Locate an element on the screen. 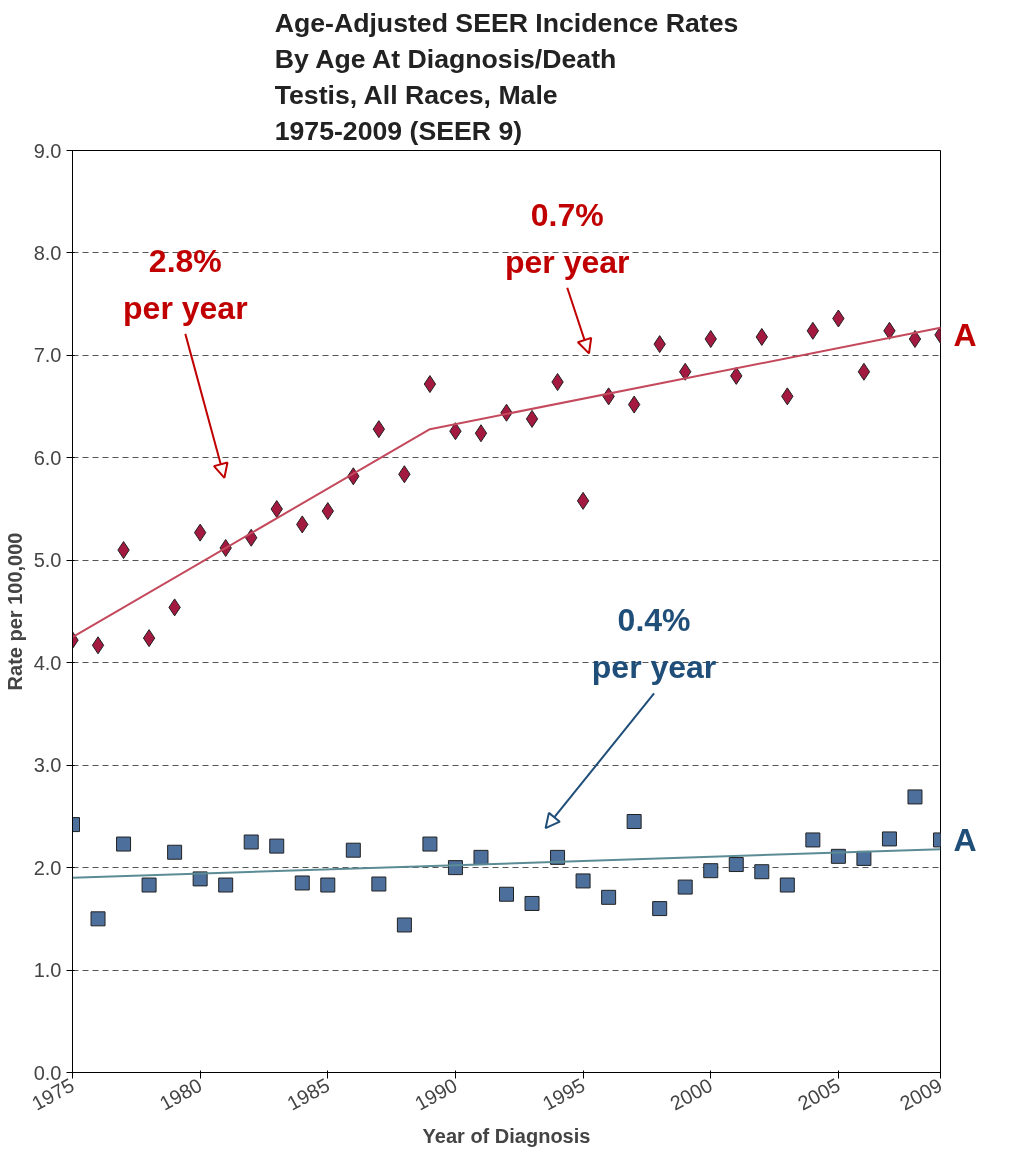 The image size is (1027, 1169). y-tick-label: 4.0 is located at coordinates (47, 662).